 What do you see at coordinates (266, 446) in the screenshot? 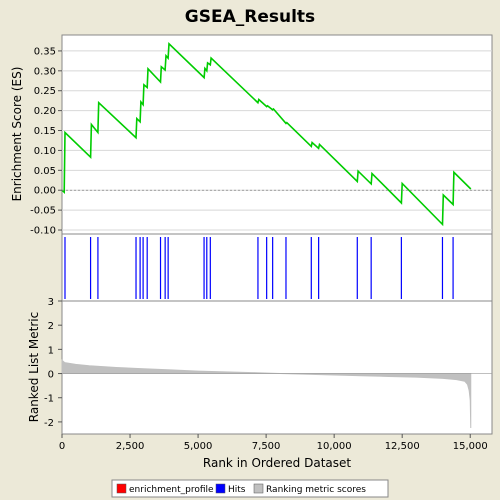
I see `x-tick-label: 7,500` at bounding box center [266, 446].